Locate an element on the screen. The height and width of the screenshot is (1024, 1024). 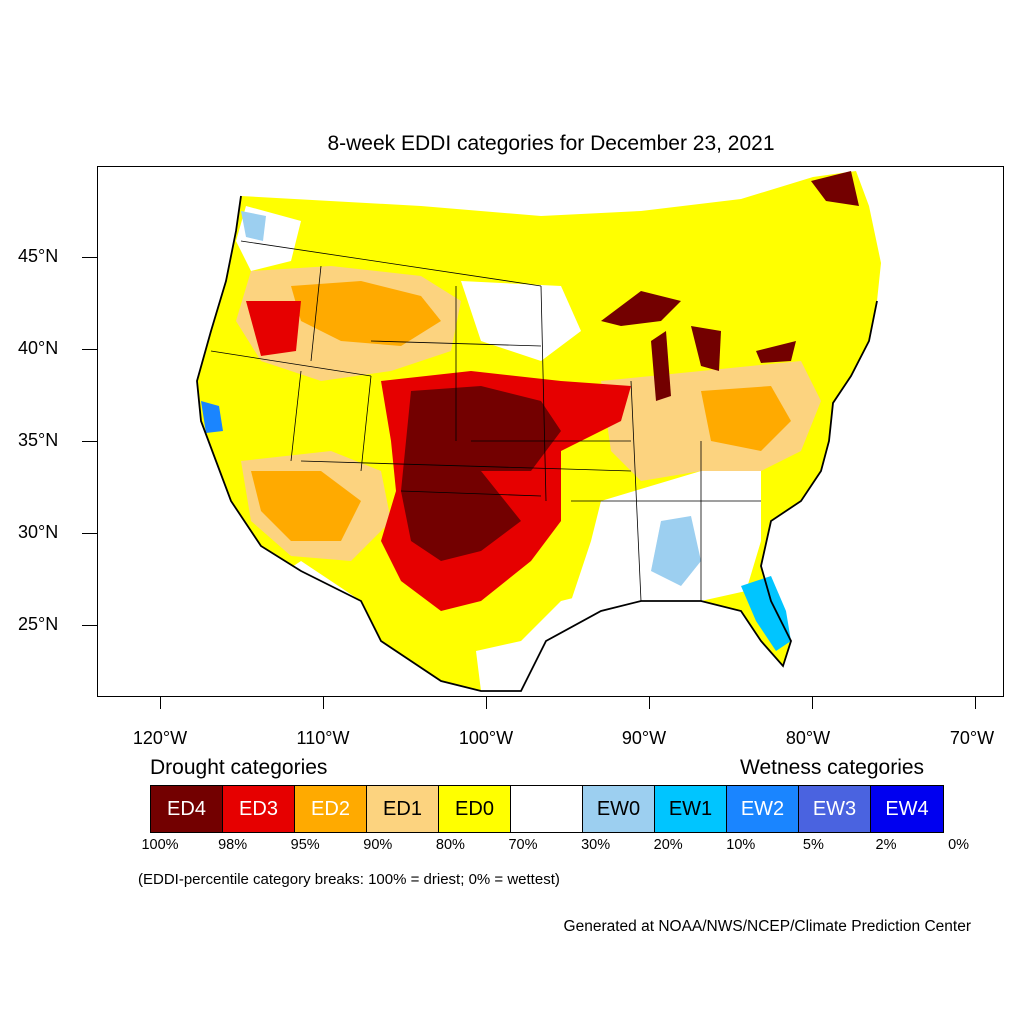
ed4-canada-northeast is located at coordinates (835, 188).